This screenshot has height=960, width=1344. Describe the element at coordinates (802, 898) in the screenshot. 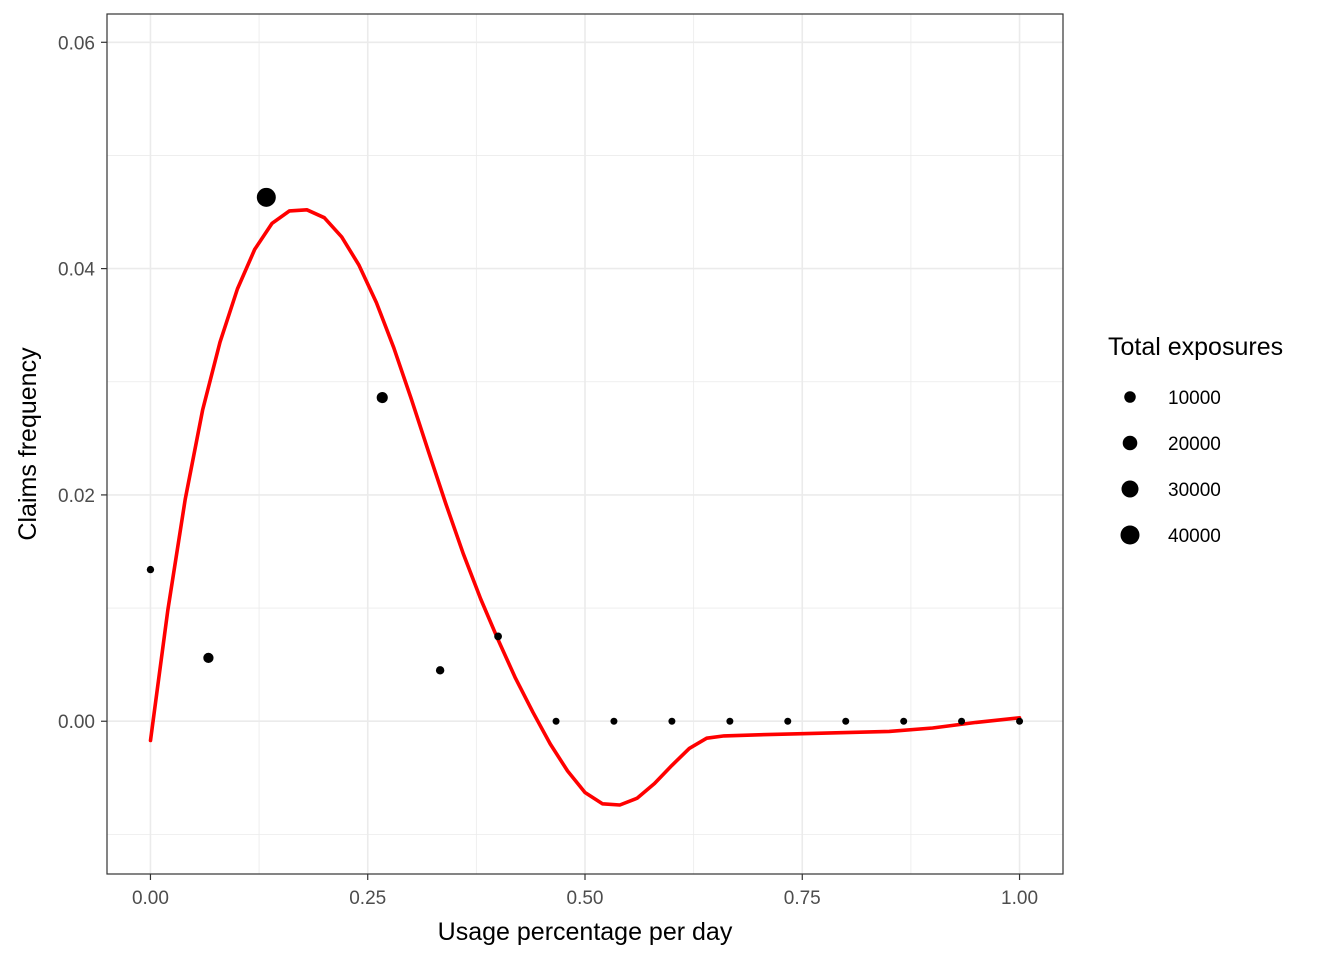

I see `x-tick-label: 0.75` at that location.